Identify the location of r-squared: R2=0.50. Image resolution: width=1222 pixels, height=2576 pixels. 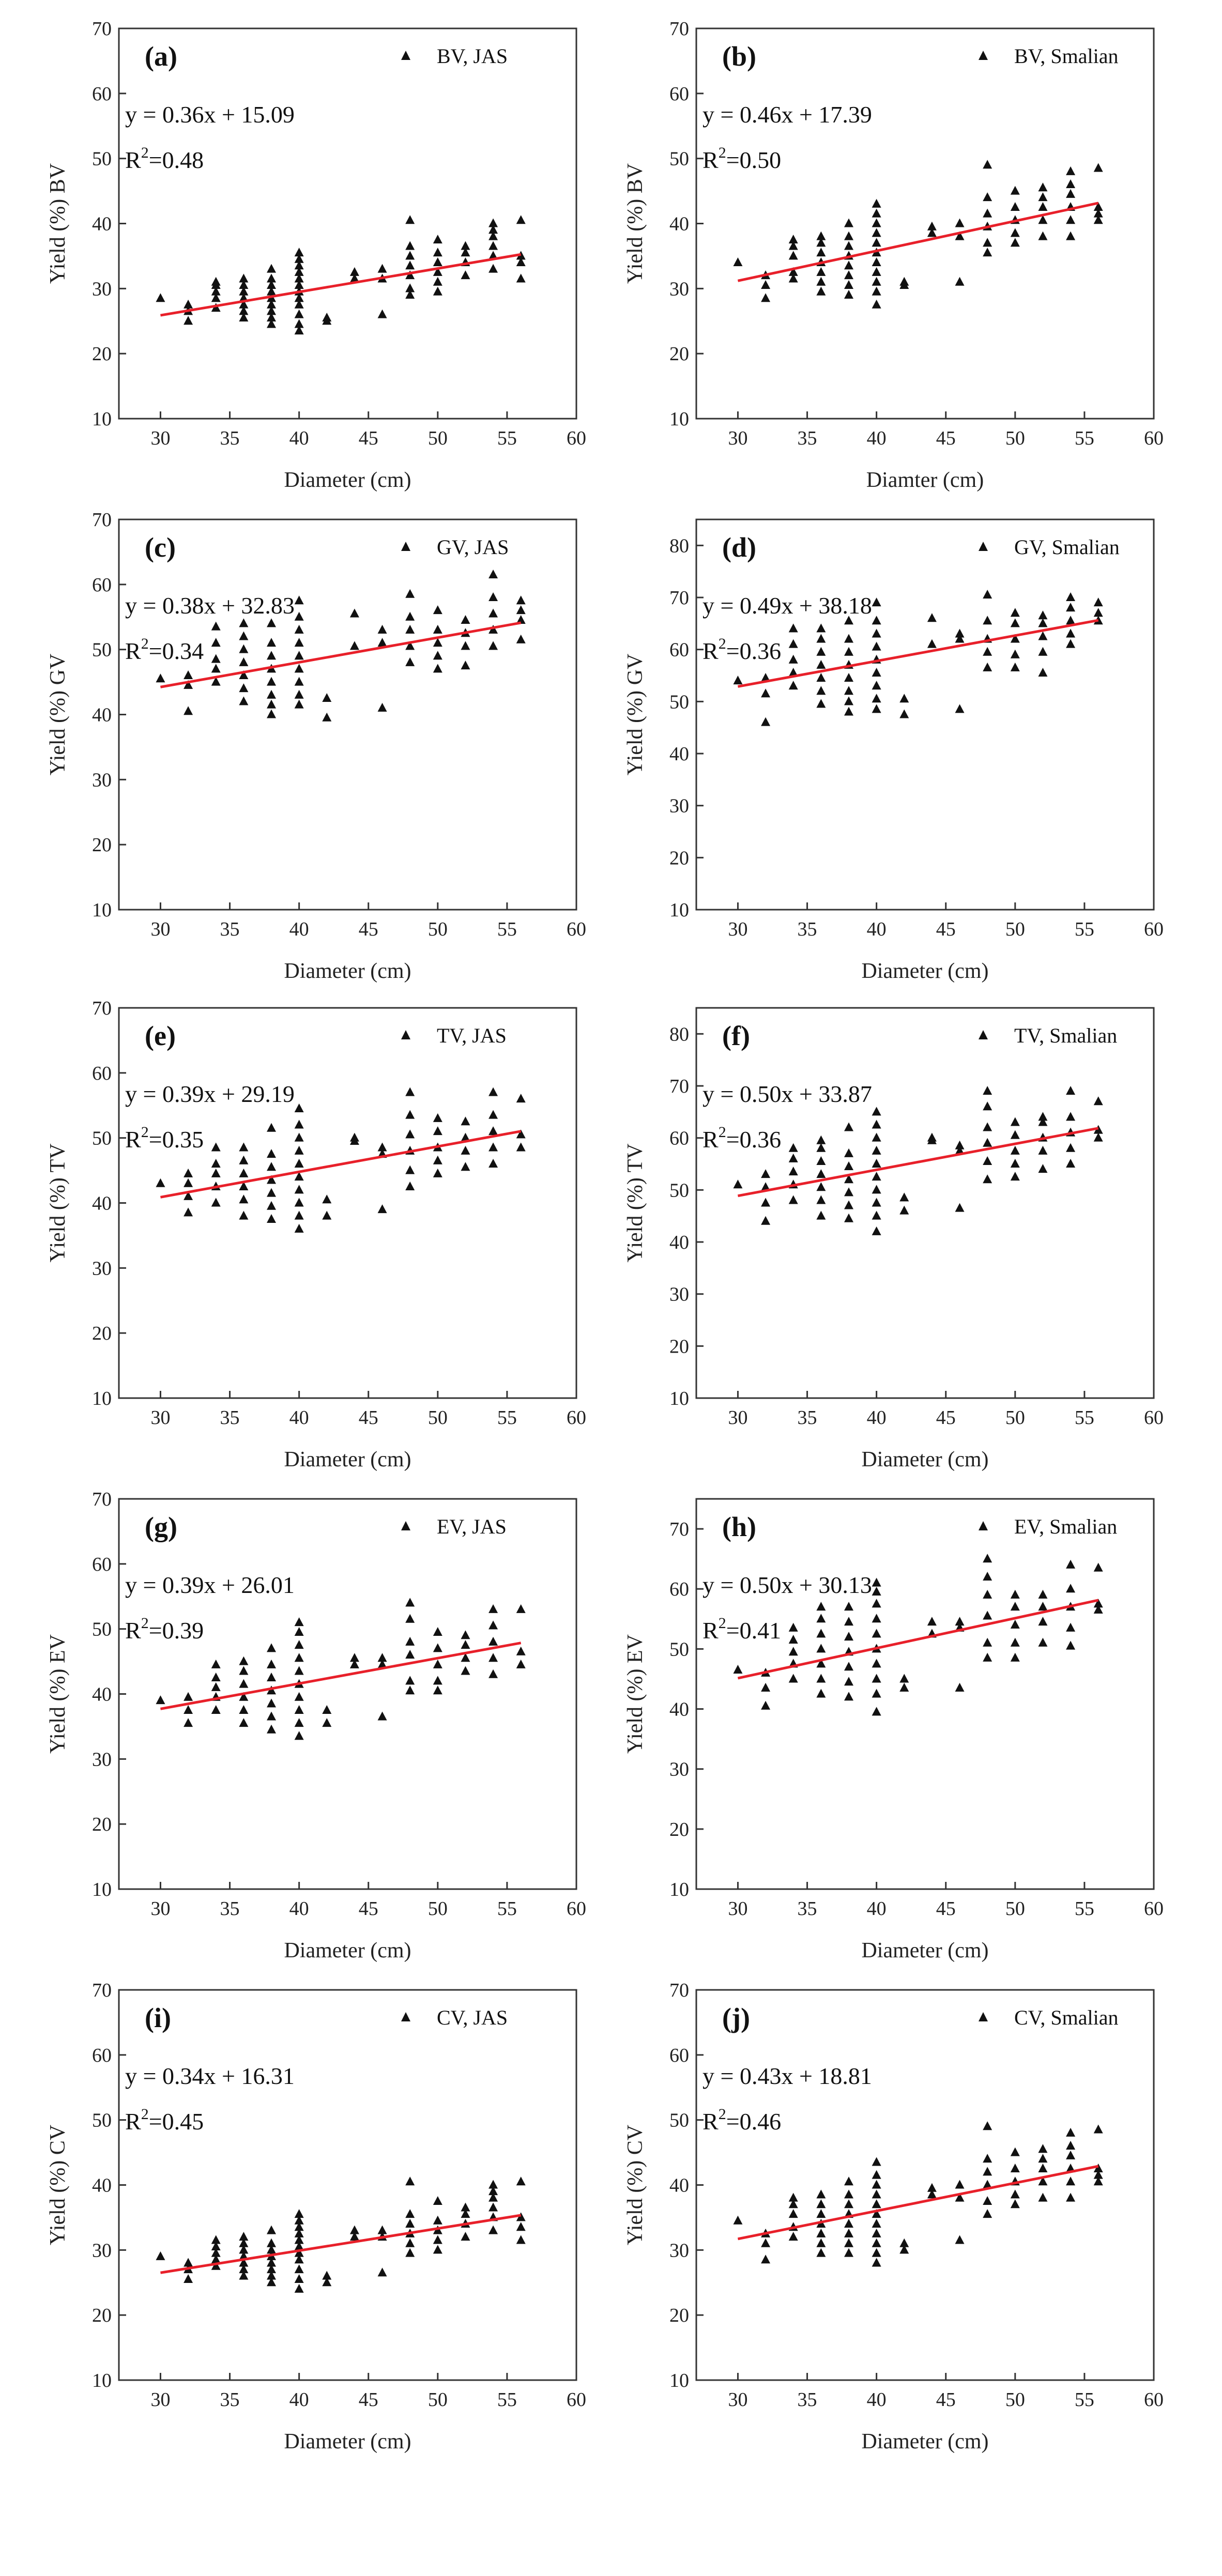
(741, 159).